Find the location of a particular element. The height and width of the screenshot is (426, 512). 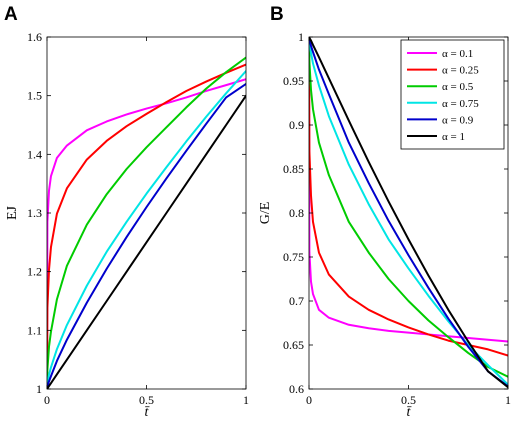

panel-b-x-tick-label: 1 is located at coordinates (508, 400).